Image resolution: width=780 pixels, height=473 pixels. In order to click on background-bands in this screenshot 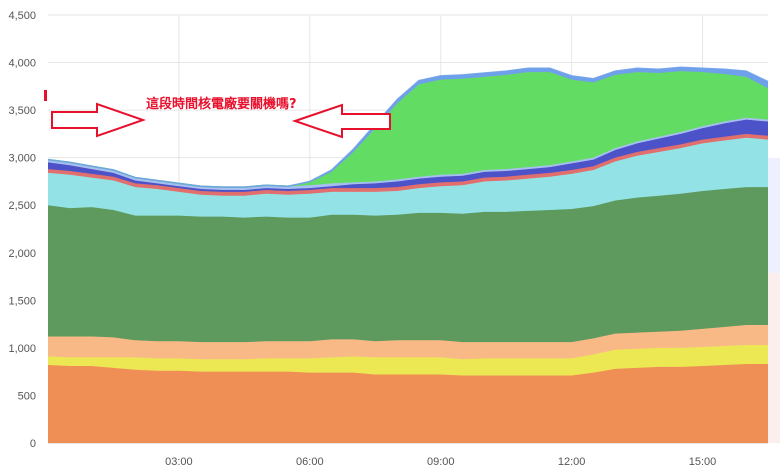, I will do `click(774, 300)`.